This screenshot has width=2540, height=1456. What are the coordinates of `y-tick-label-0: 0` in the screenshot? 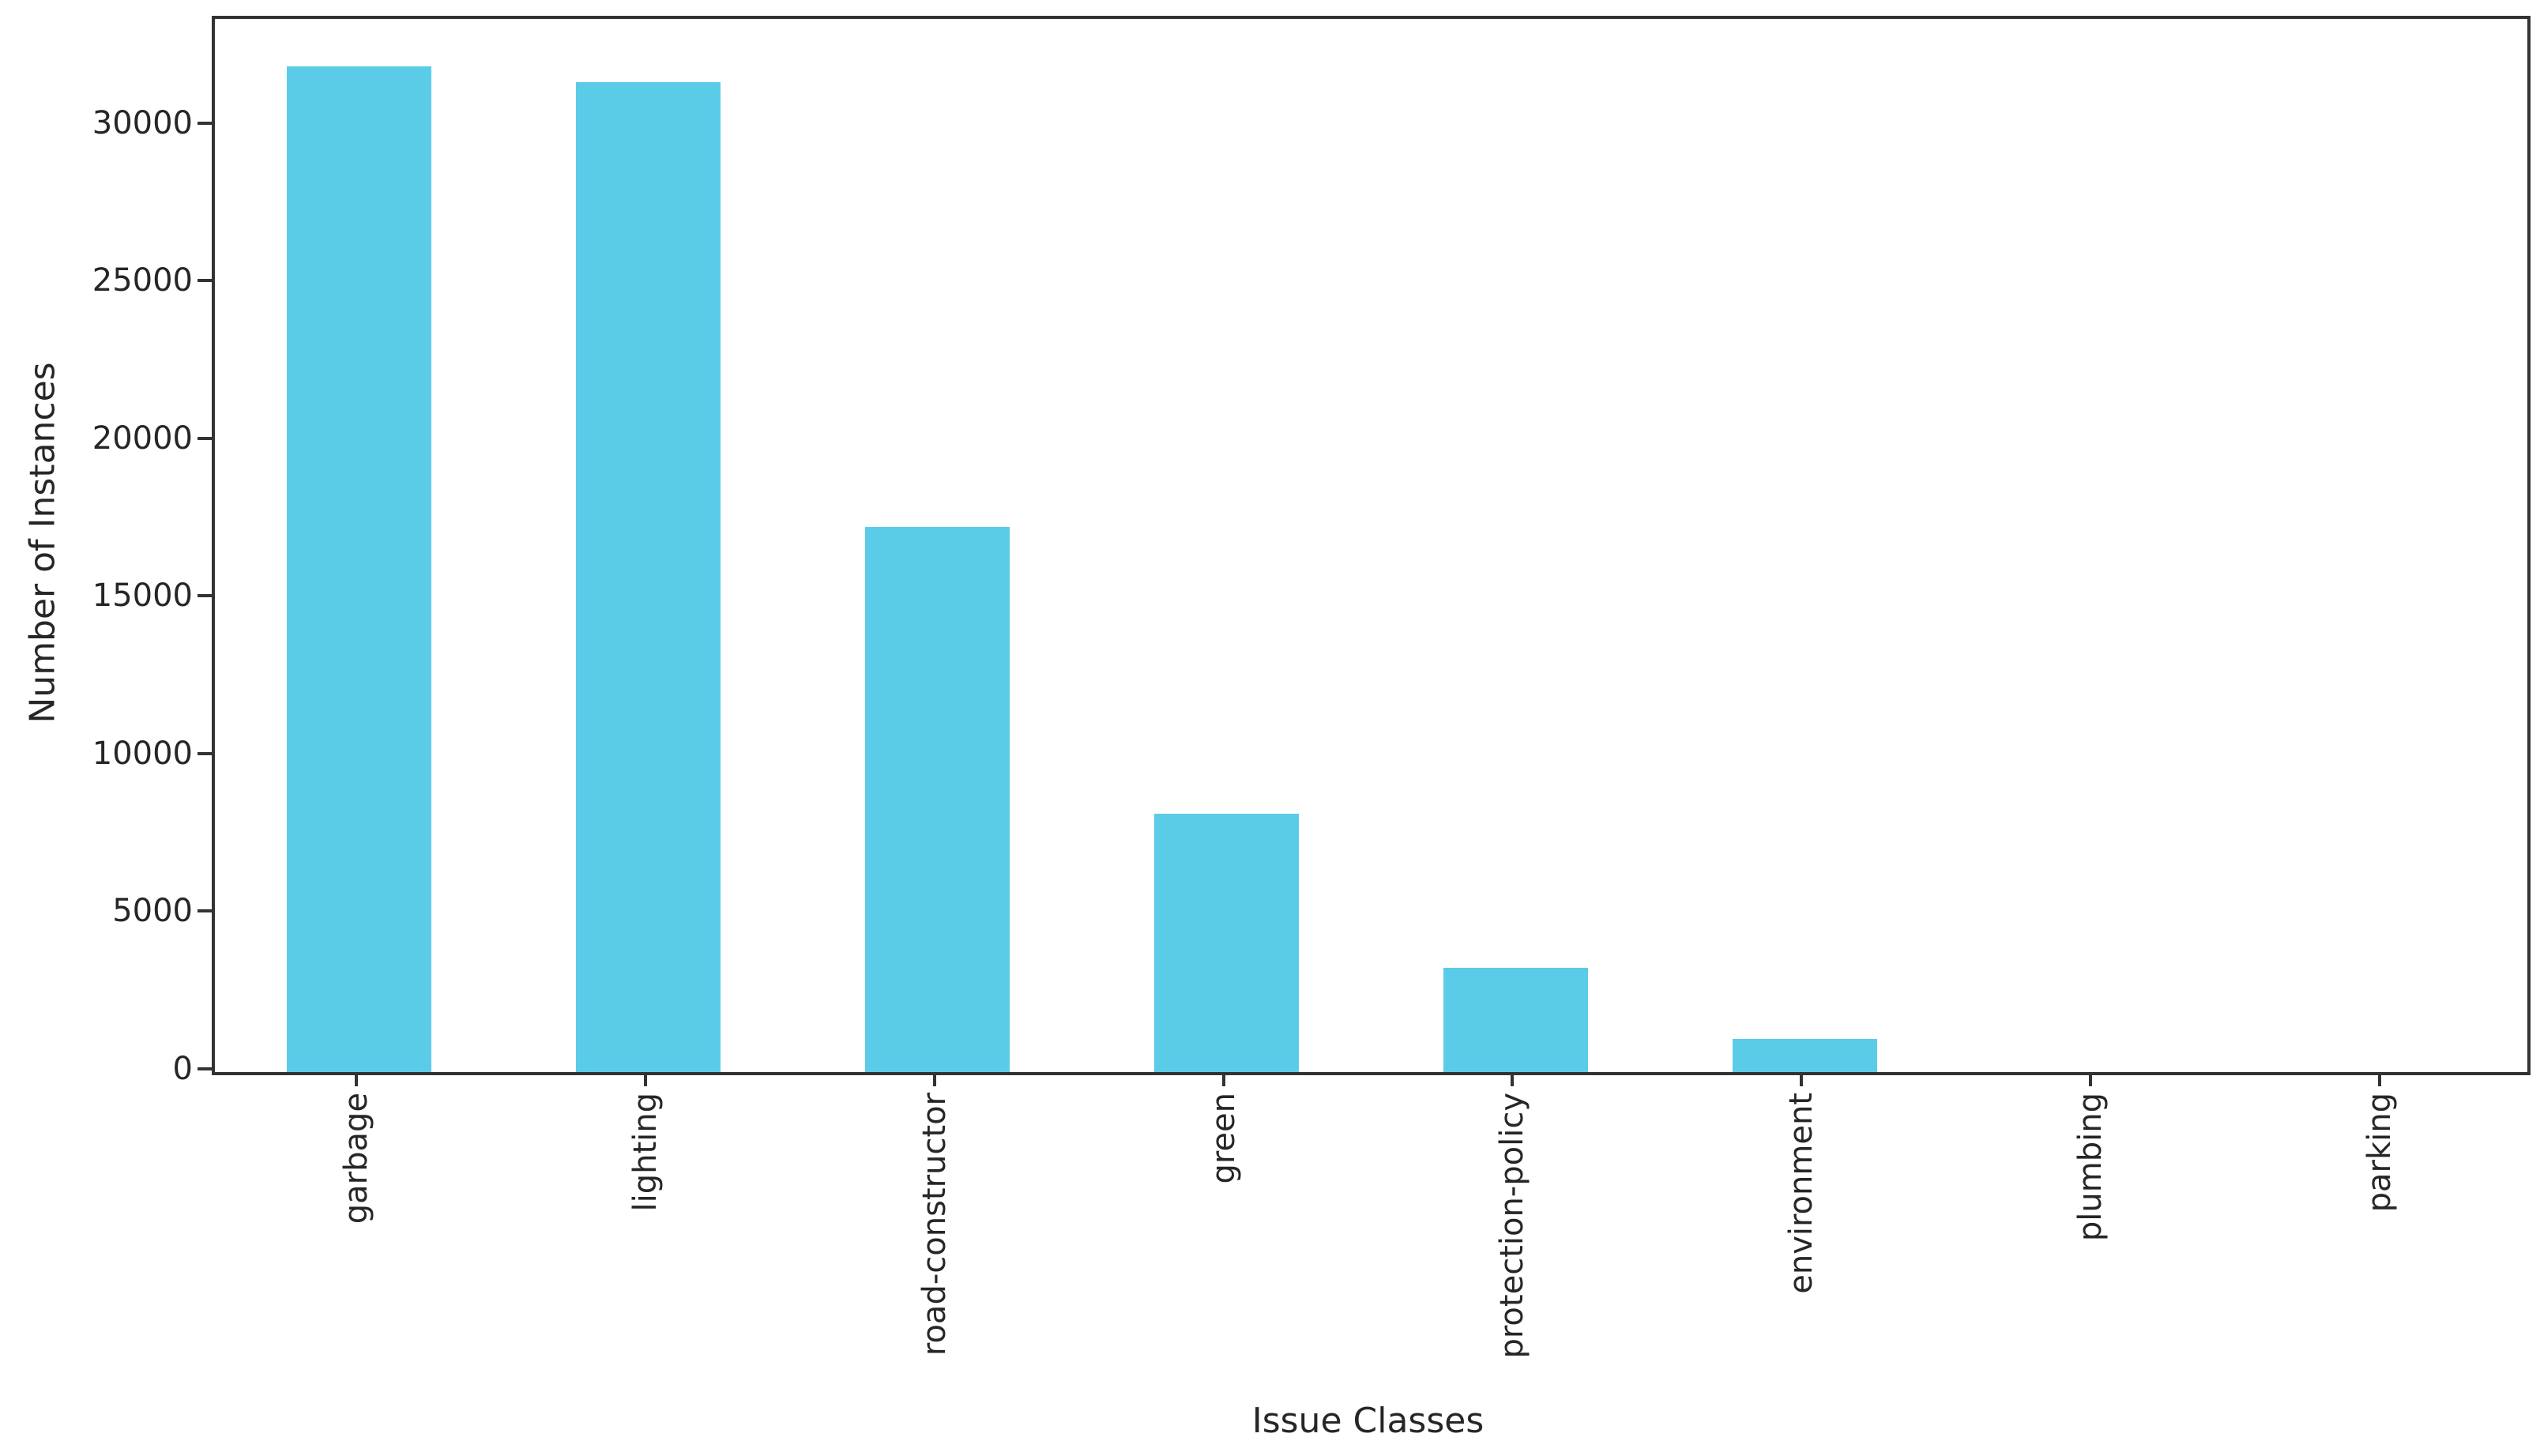 It's located at (182, 1069).